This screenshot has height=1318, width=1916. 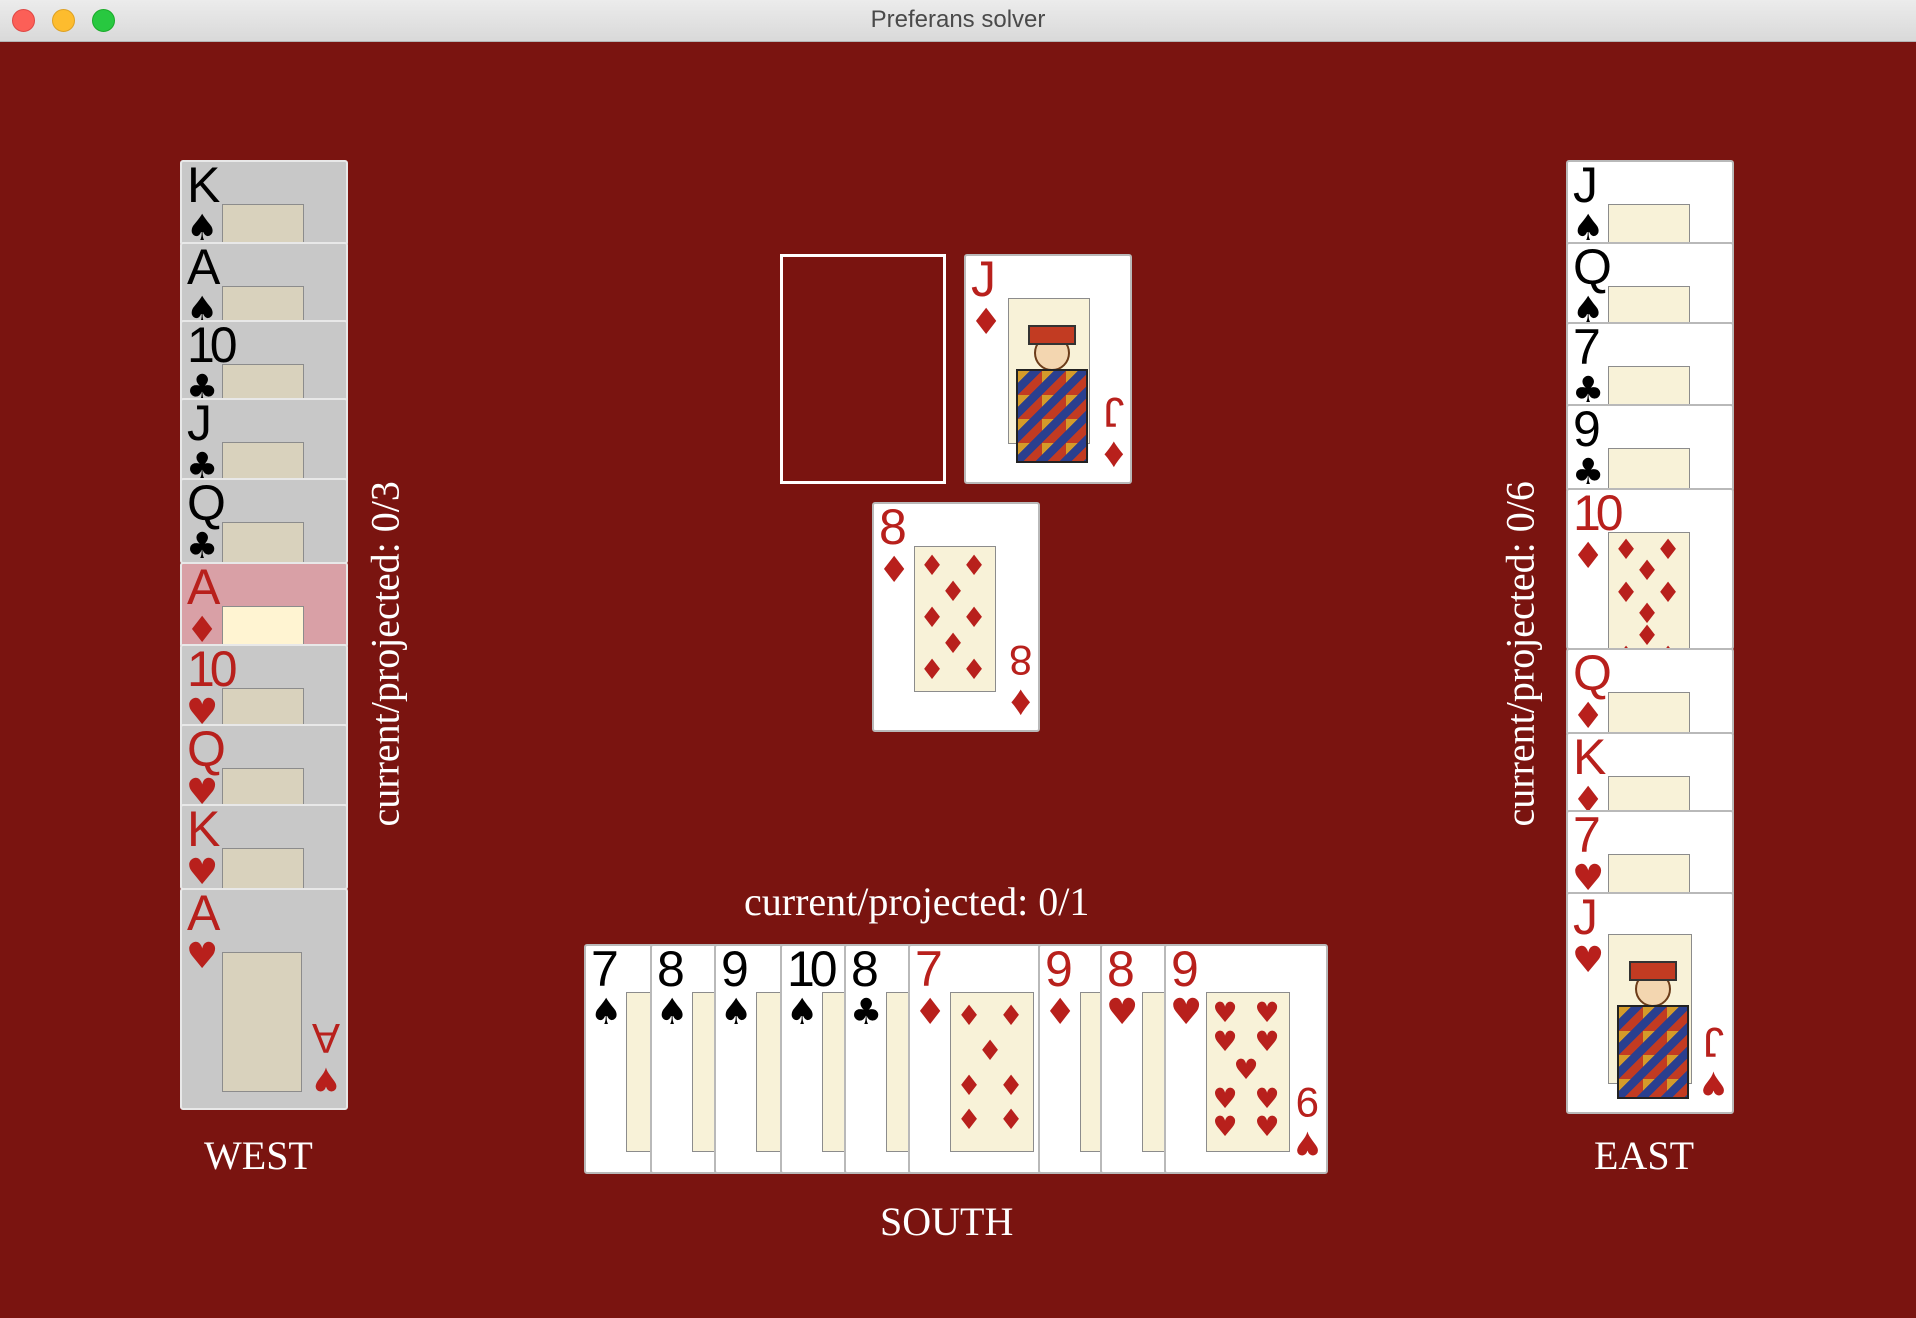 I want to click on card-j-red: J ♦ ♦ J, so click(x=1048, y=369).